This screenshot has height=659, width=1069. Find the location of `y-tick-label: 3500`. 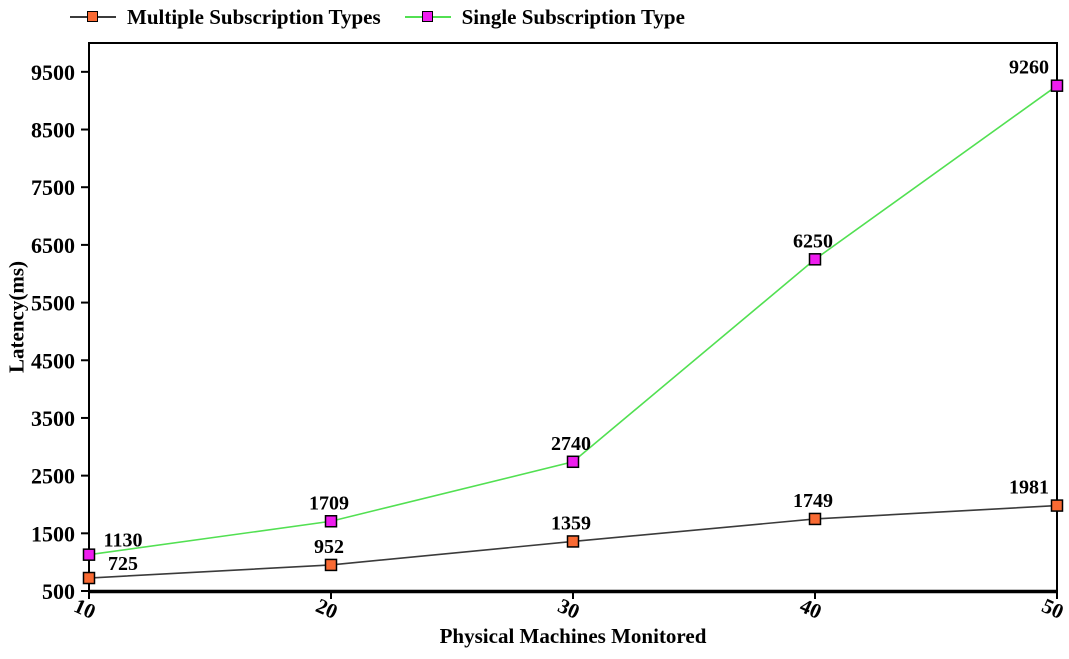

y-tick-label: 3500 is located at coordinates (53, 418).